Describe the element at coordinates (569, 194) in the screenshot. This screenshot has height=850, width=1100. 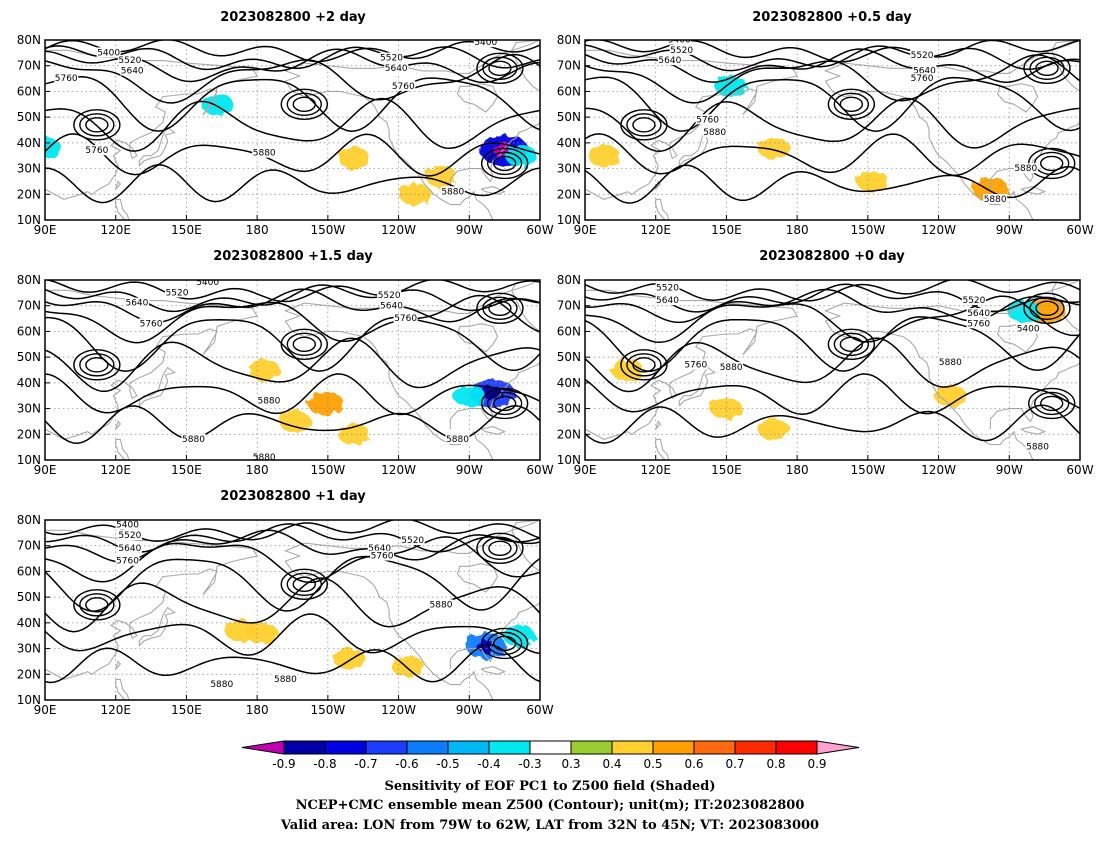
I see `lat-tick-label: 20N` at that location.